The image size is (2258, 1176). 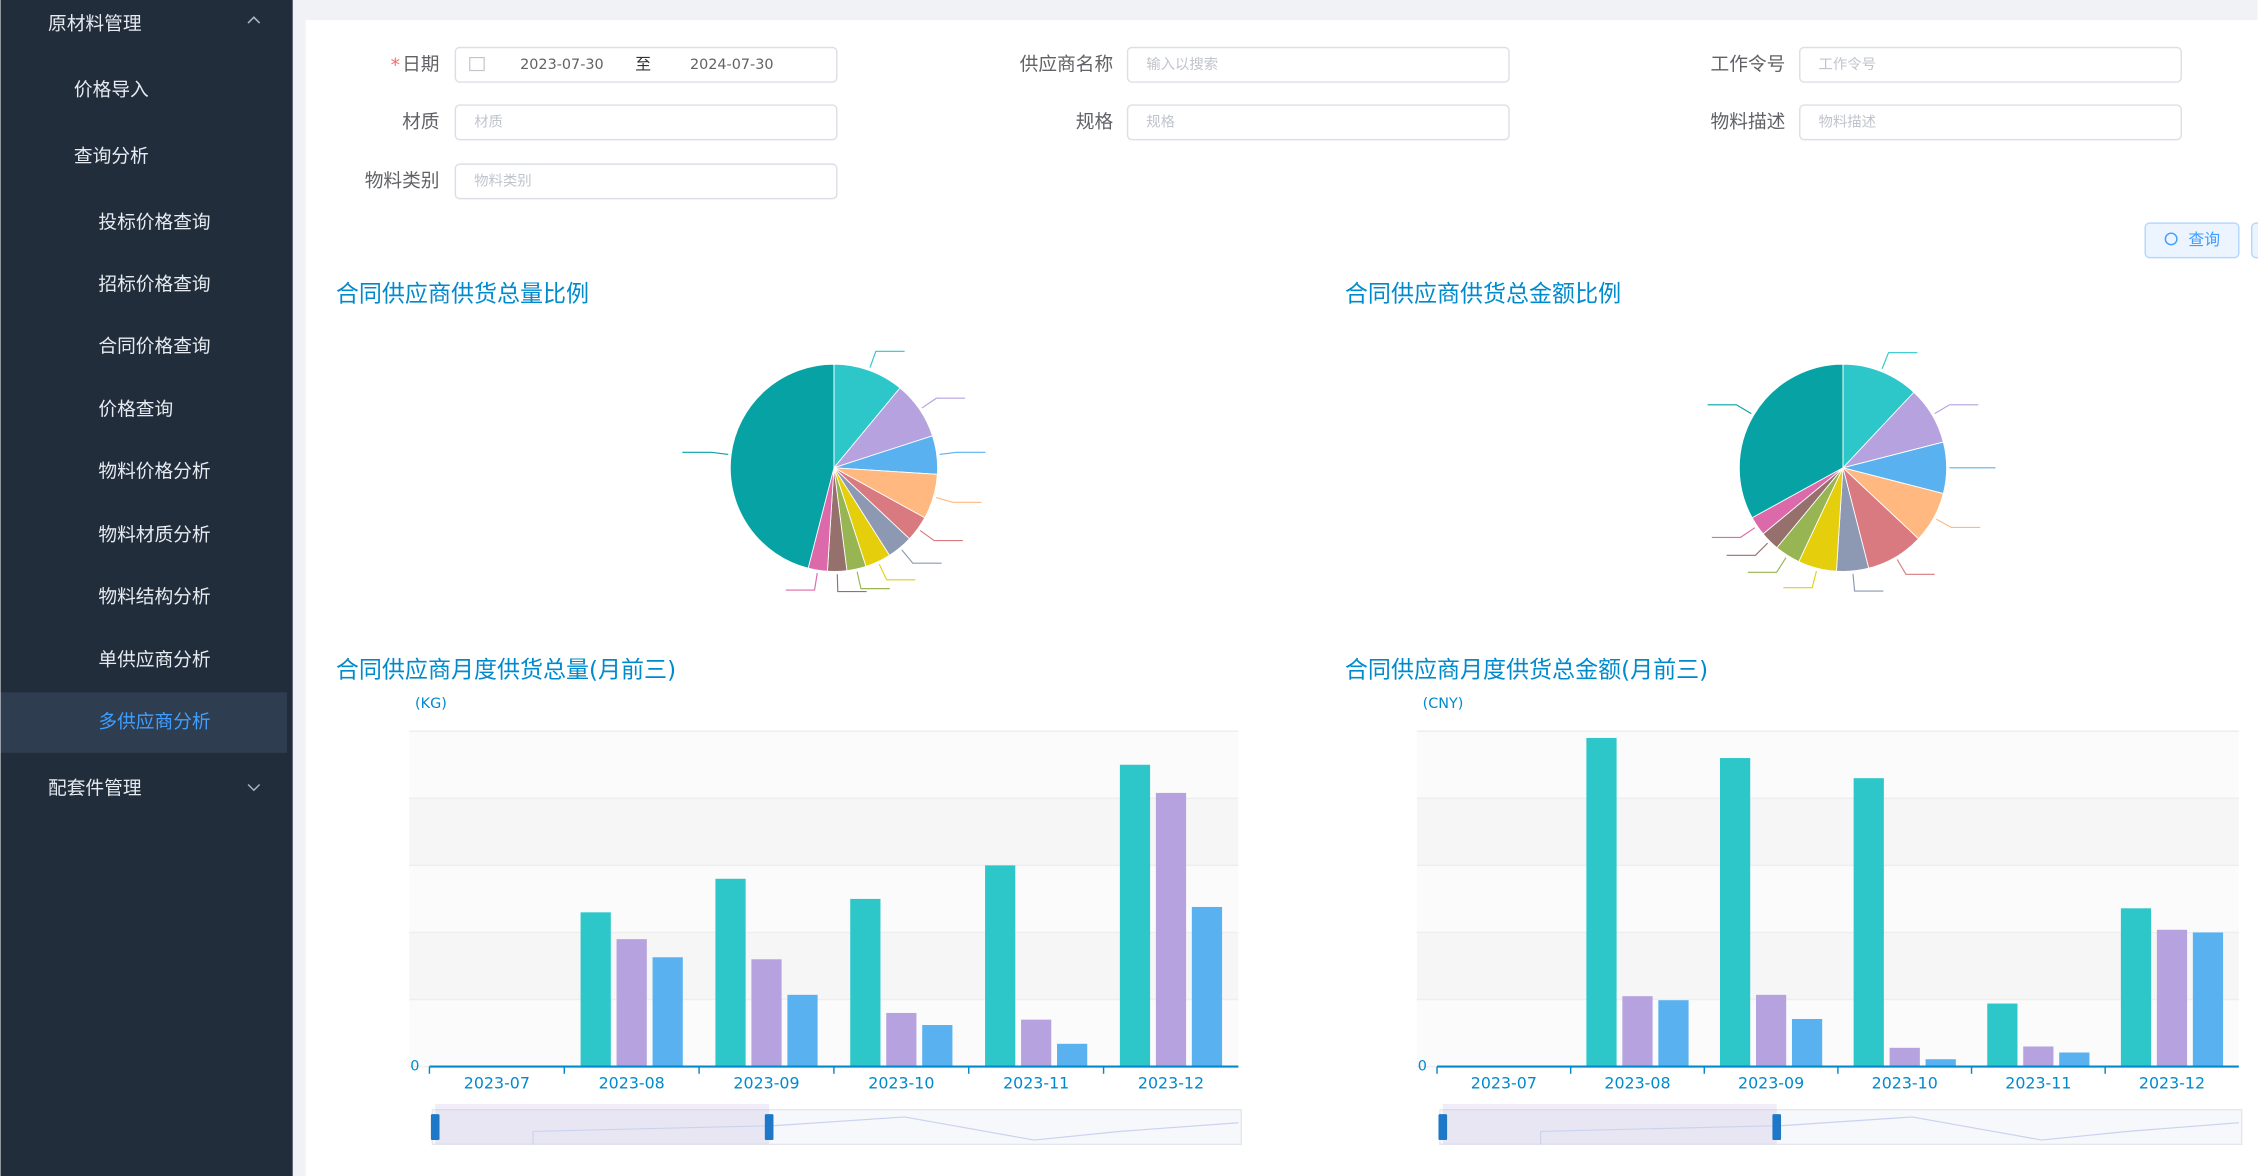 What do you see at coordinates (632, 1082) in the screenshot?
I see `x-tick-label: 2023-08` at bounding box center [632, 1082].